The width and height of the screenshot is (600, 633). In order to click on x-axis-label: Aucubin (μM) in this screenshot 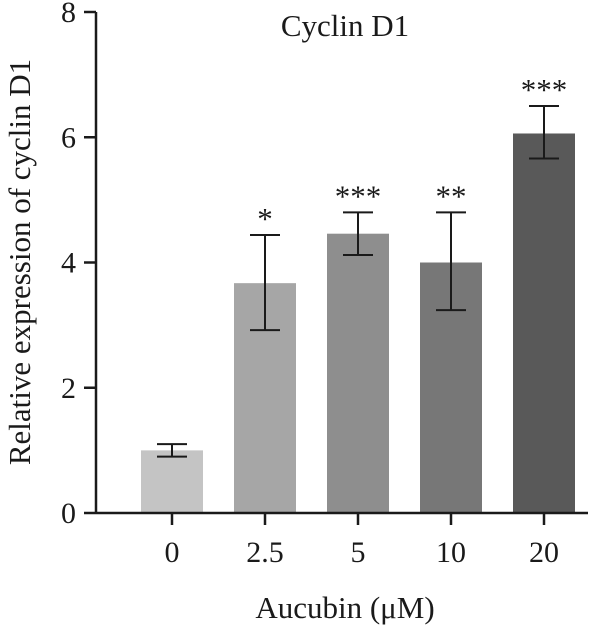, I will do `click(344, 607)`.